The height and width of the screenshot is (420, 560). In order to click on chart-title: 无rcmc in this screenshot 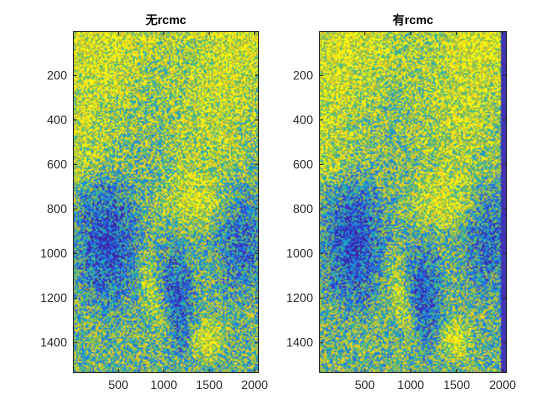, I will do `click(166, 20)`.